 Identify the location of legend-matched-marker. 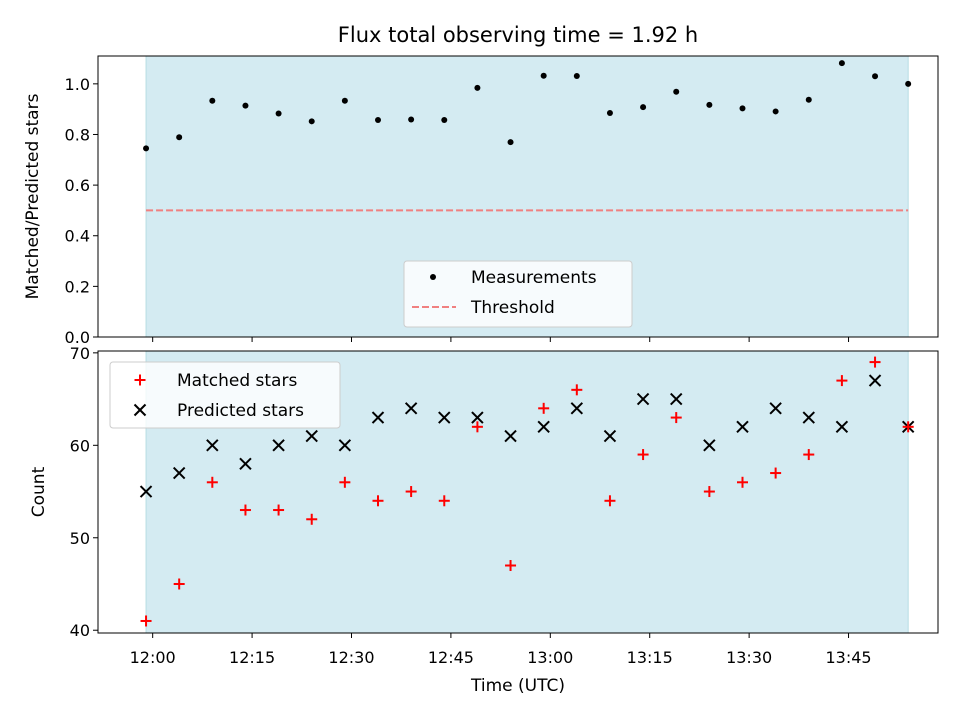
(140, 380).